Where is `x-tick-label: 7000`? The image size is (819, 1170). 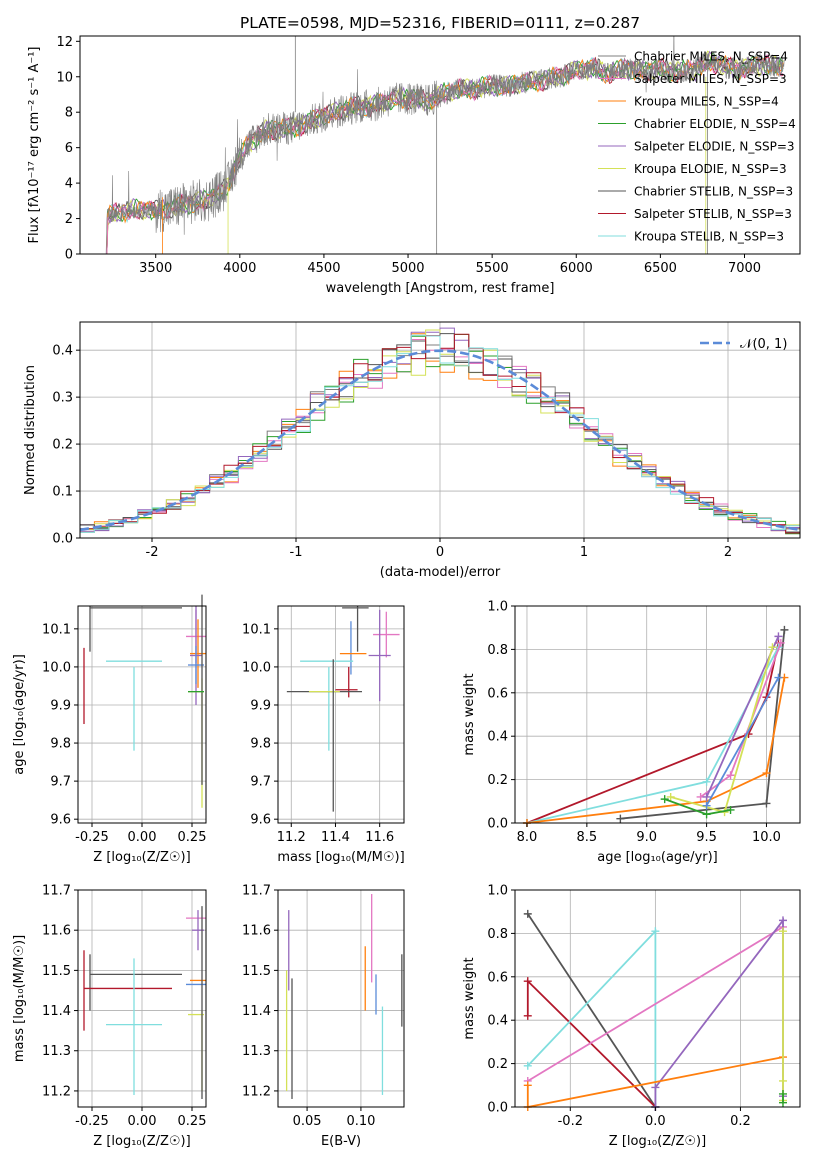
x-tick-label: 7000 is located at coordinates (744, 268).